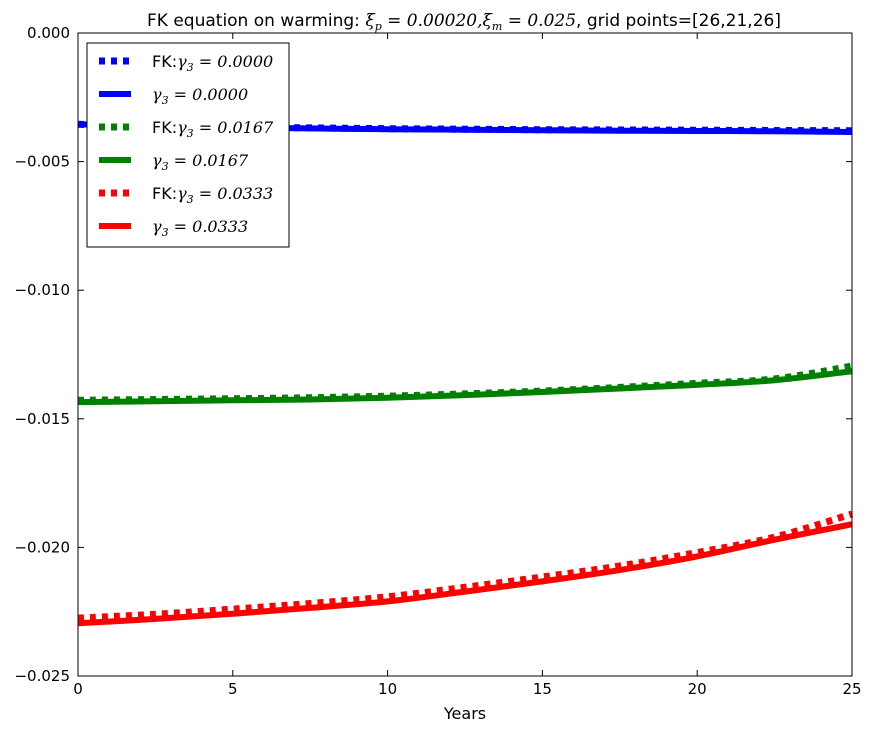 Image resolution: width=872 pixels, height=732 pixels. What do you see at coordinates (200, 162) in the screenshot?
I see `legend-entry-label: γ3 = 0.0167` at bounding box center [200, 162].